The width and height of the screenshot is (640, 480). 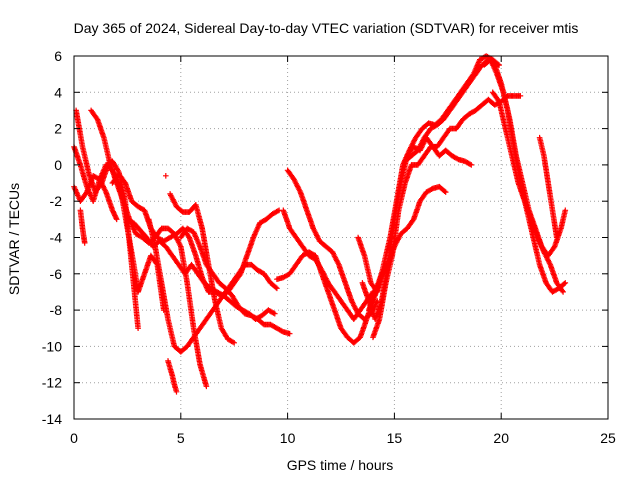 What do you see at coordinates (52, 419) in the screenshot?
I see `y-tick-label: -14` at bounding box center [52, 419].